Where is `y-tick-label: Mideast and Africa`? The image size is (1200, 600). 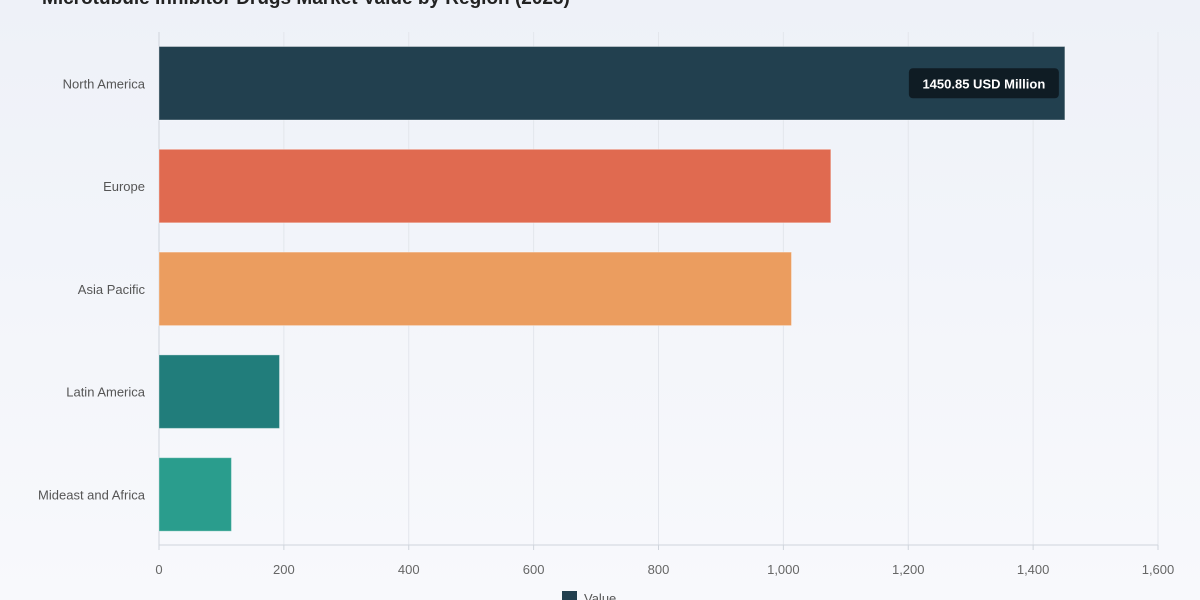
y-tick-label: Mideast and Africa is located at coordinates (92, 494).